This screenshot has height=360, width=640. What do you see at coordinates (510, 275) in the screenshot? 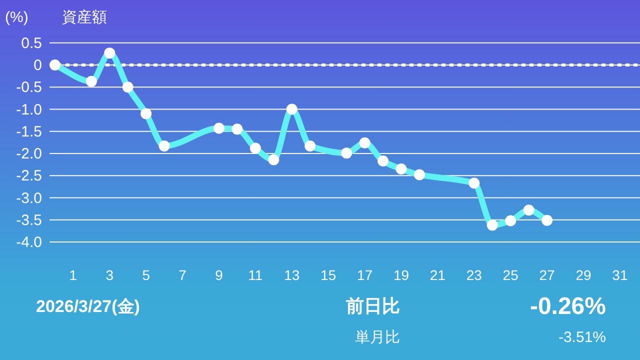
I see `xtick: 25` at bounding box center [510, 275].